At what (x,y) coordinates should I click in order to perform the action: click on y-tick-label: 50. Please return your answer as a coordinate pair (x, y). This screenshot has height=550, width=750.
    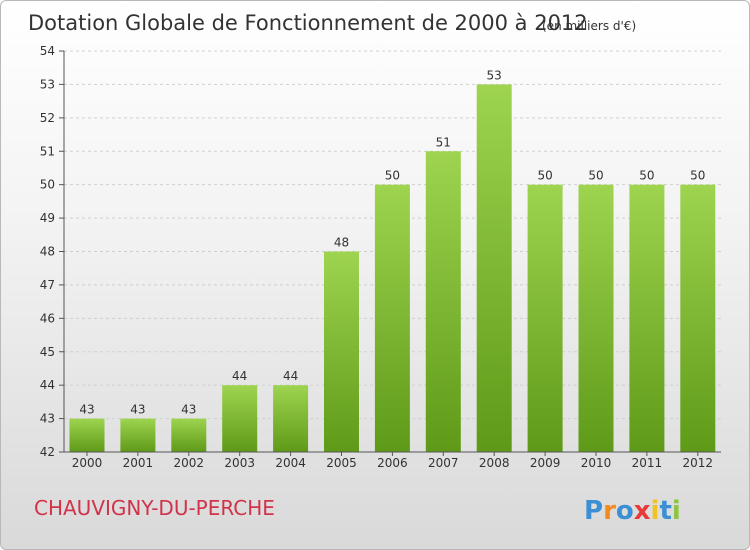
    Looking at the image, I should click on (47, 185).